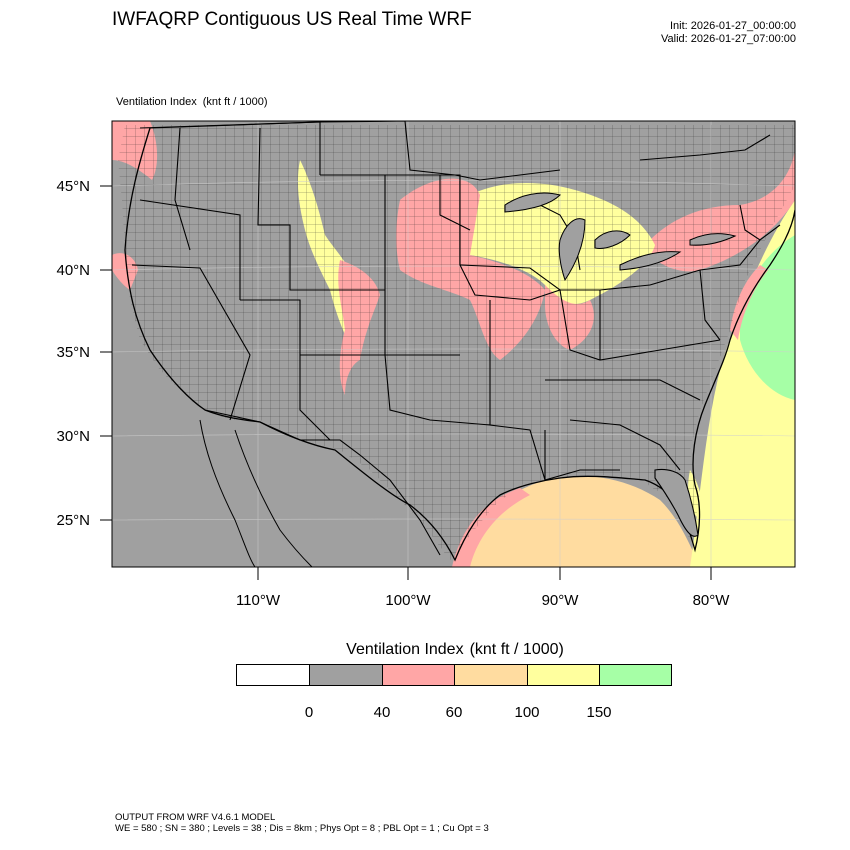  What do you see at coordinates (527, 712) in the screenshot?
I see `colorbar-tick-100: 100` at bounding box center [527, 712].